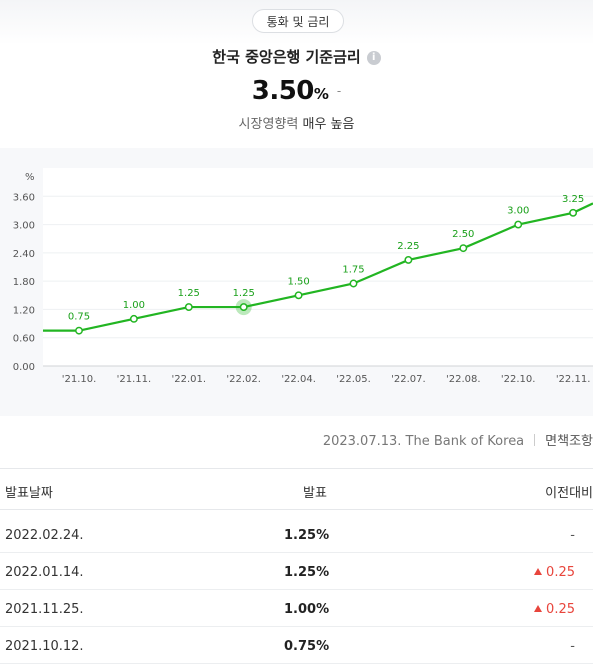 The height and width of the screenshot is (664, 593). What do you see at coordinates (243, 379) in the screenshot?
I see `x-tick-label: '22.02.` at bounding box center [243, 379].